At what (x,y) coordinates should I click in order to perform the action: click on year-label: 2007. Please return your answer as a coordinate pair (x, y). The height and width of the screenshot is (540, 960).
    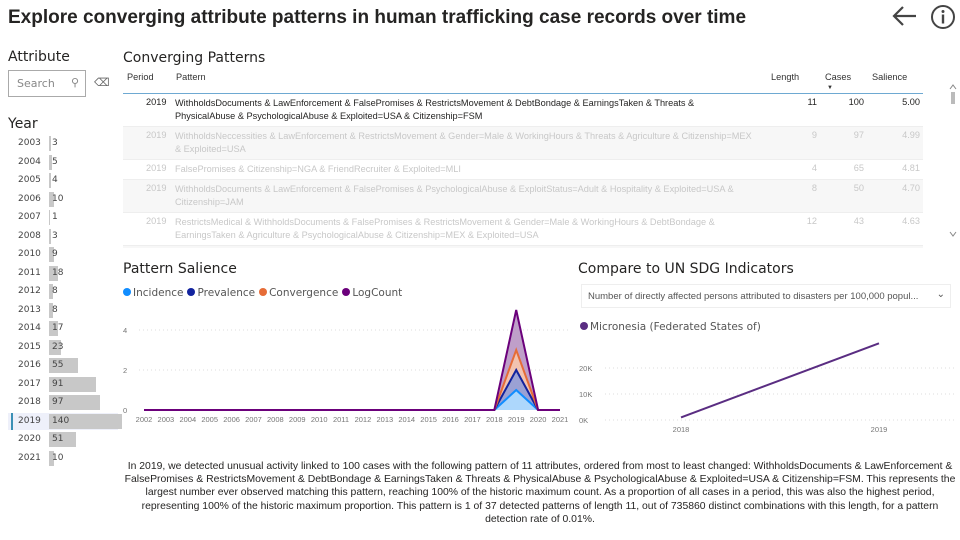
    Looking at the image, I should click on (29, 217).